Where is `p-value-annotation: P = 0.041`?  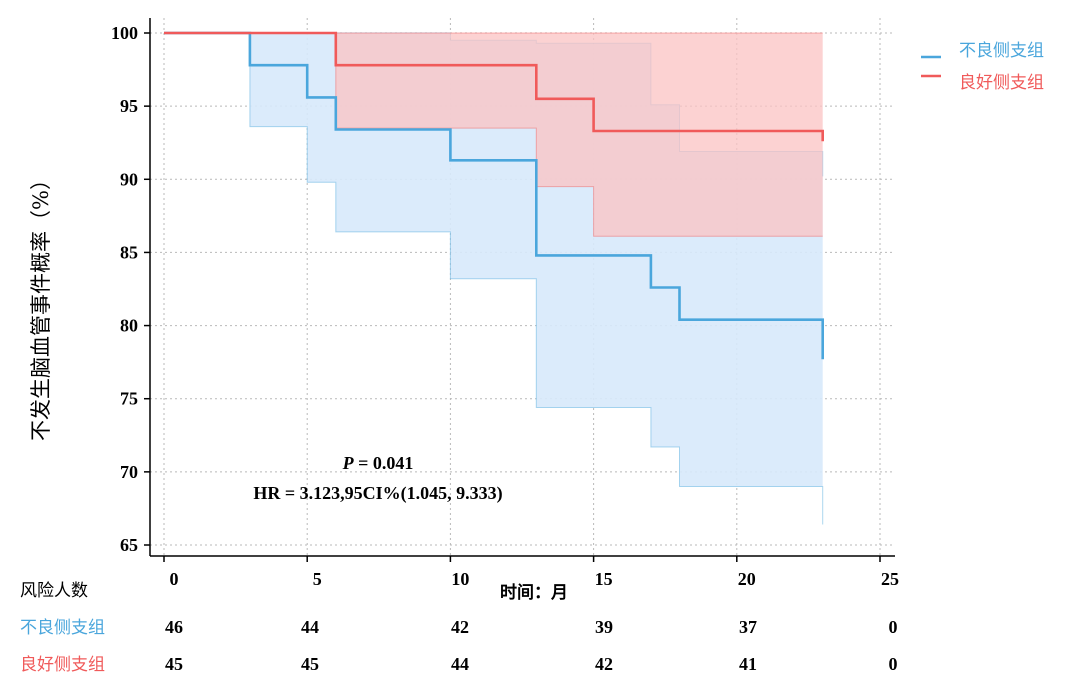
p-value-annotation: P = 0.041 is located at coordinates (378, 463).